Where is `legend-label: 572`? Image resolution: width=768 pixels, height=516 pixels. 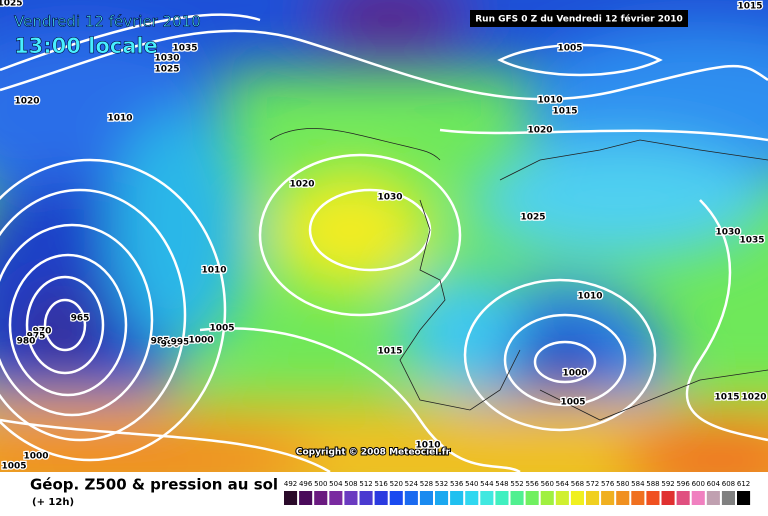 legend-label: 572 is located at coordinates (592, 484).